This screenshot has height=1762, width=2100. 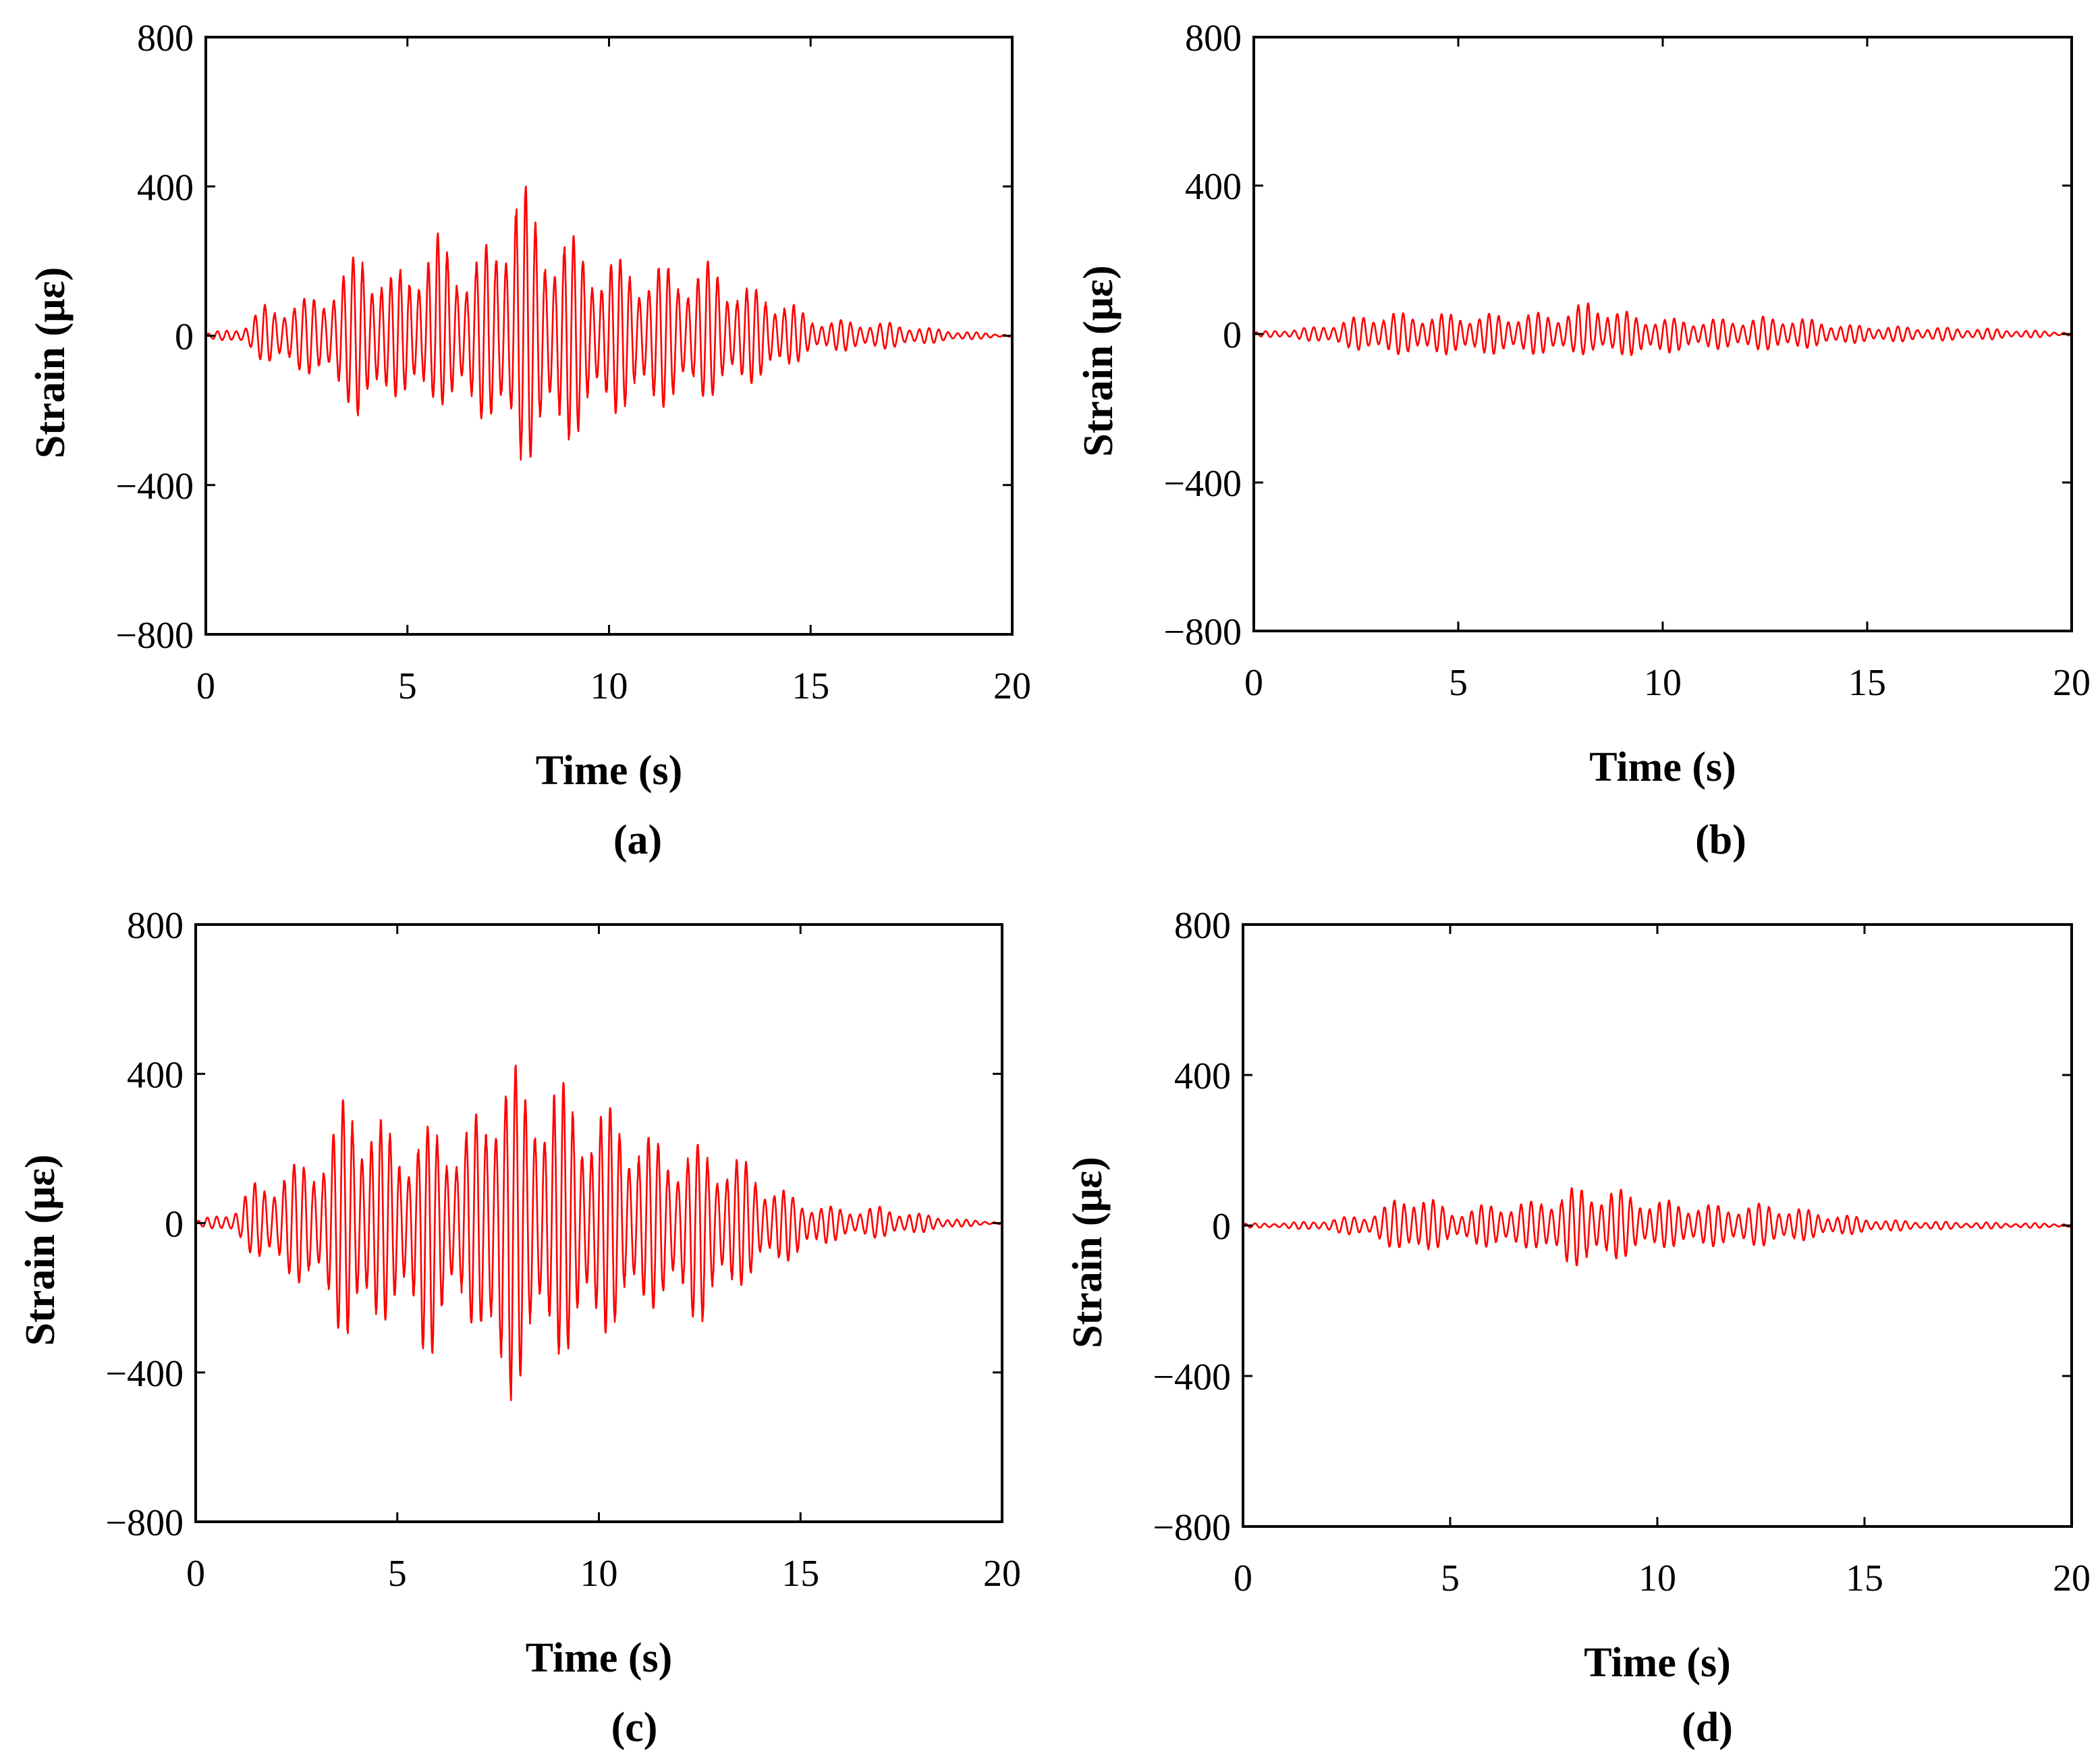 I want to click on panel-label: (d), so click(x=1707, y=1728).